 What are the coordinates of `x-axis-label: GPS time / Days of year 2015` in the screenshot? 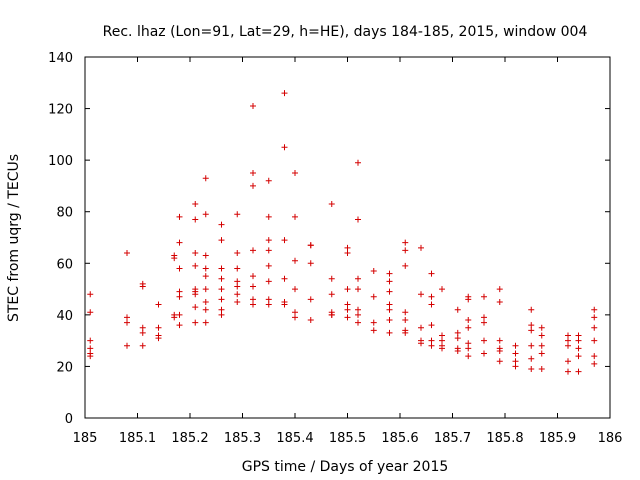 It's located at (345, 467).